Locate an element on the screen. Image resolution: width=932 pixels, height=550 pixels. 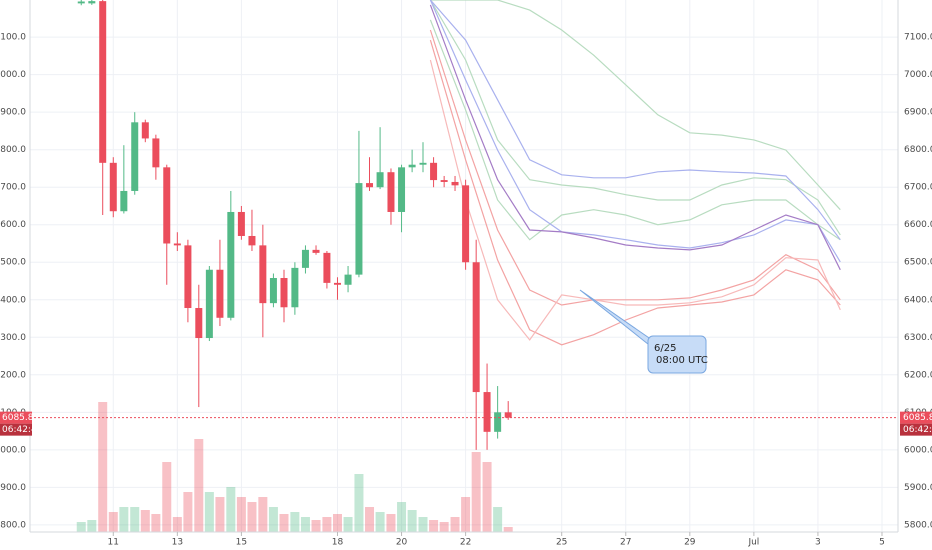
x-tick-label: 18 is located at coordinates (338, 543).